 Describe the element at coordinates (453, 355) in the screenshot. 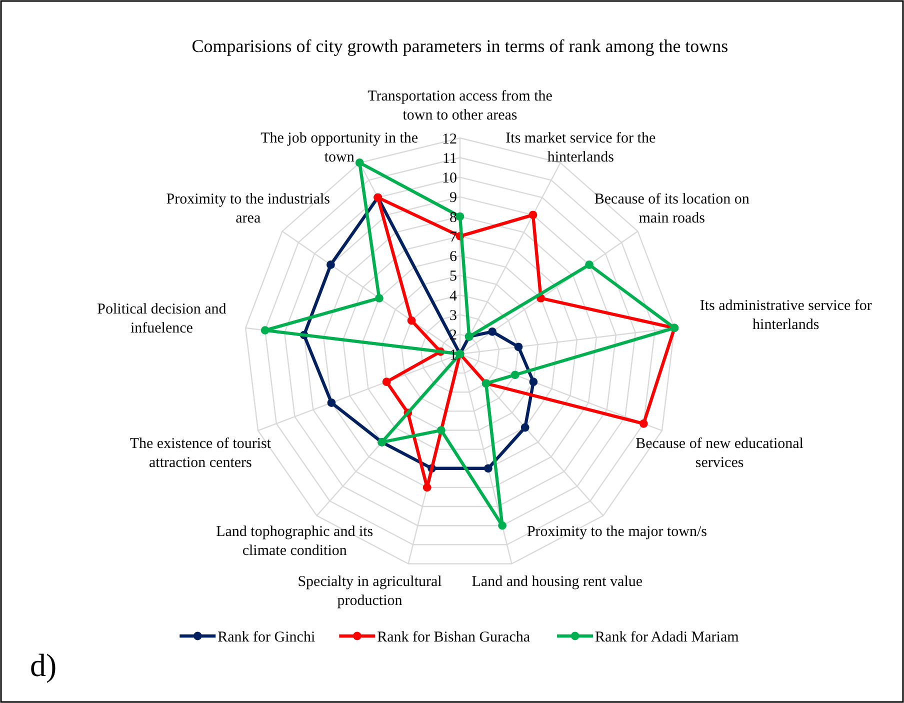

I see `y-tick-label: 1` at that location.